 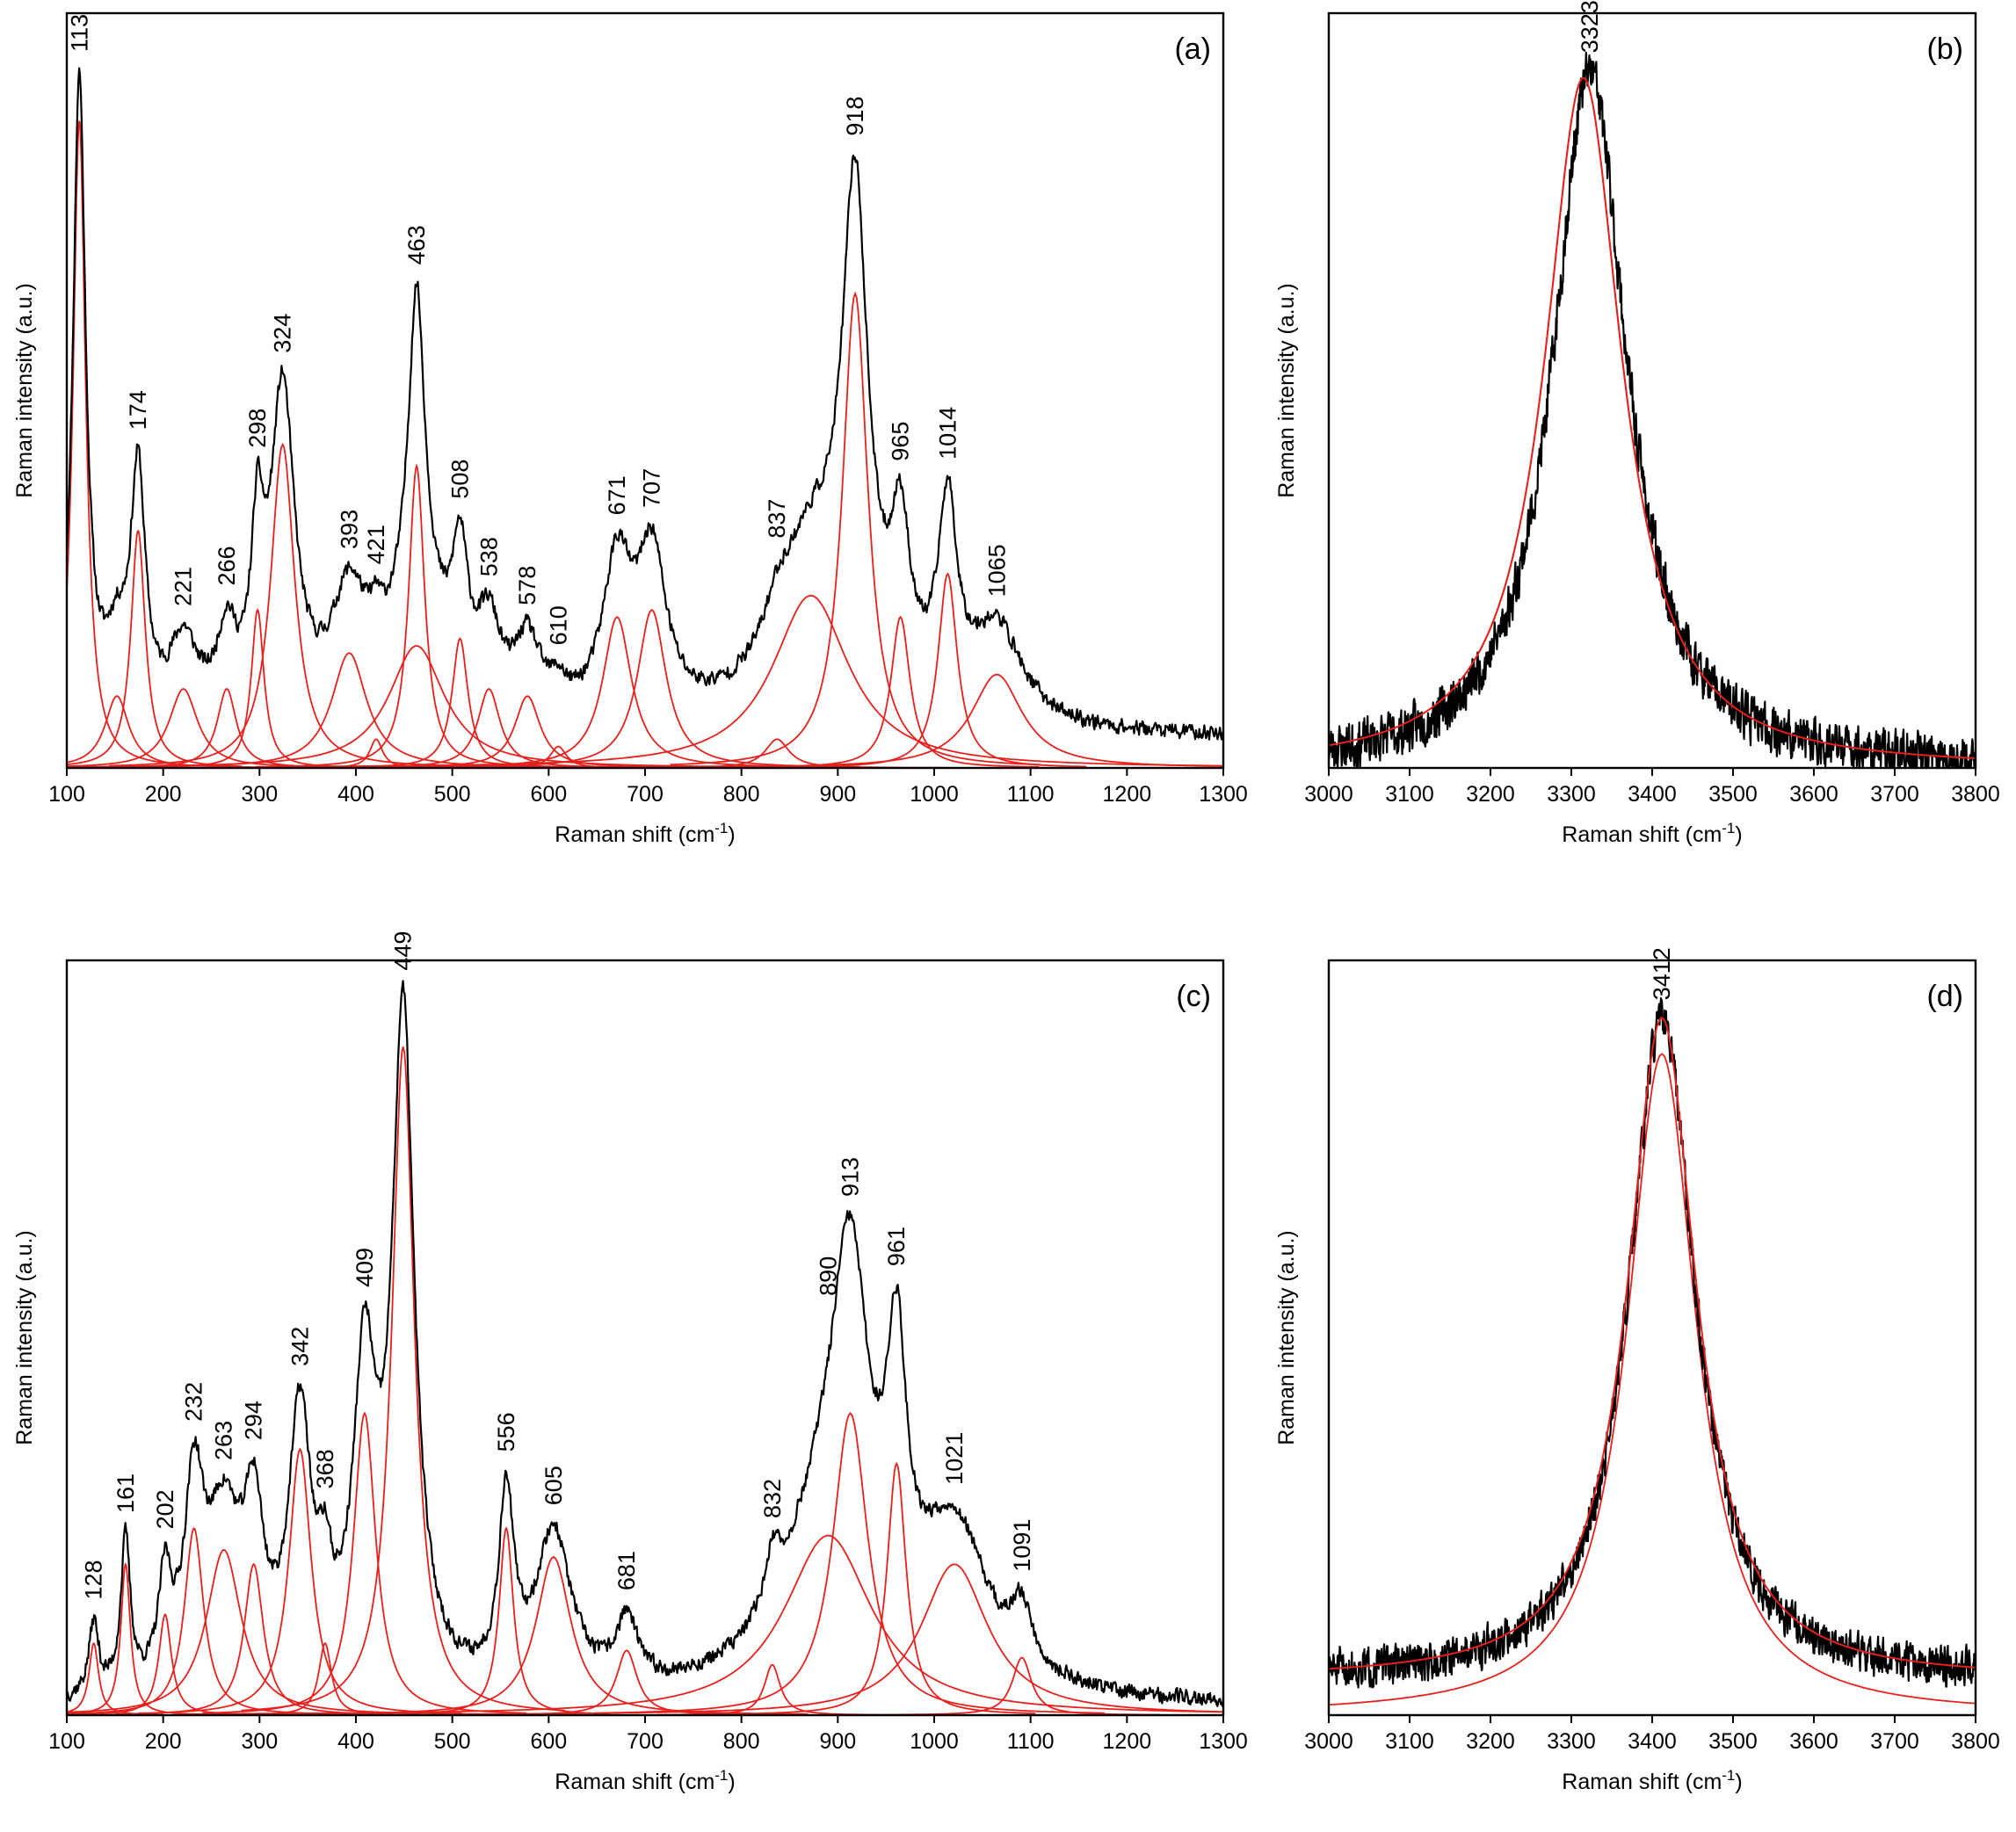 I want to click on peak-label-a-918: 918, so click(x=855, y=116).